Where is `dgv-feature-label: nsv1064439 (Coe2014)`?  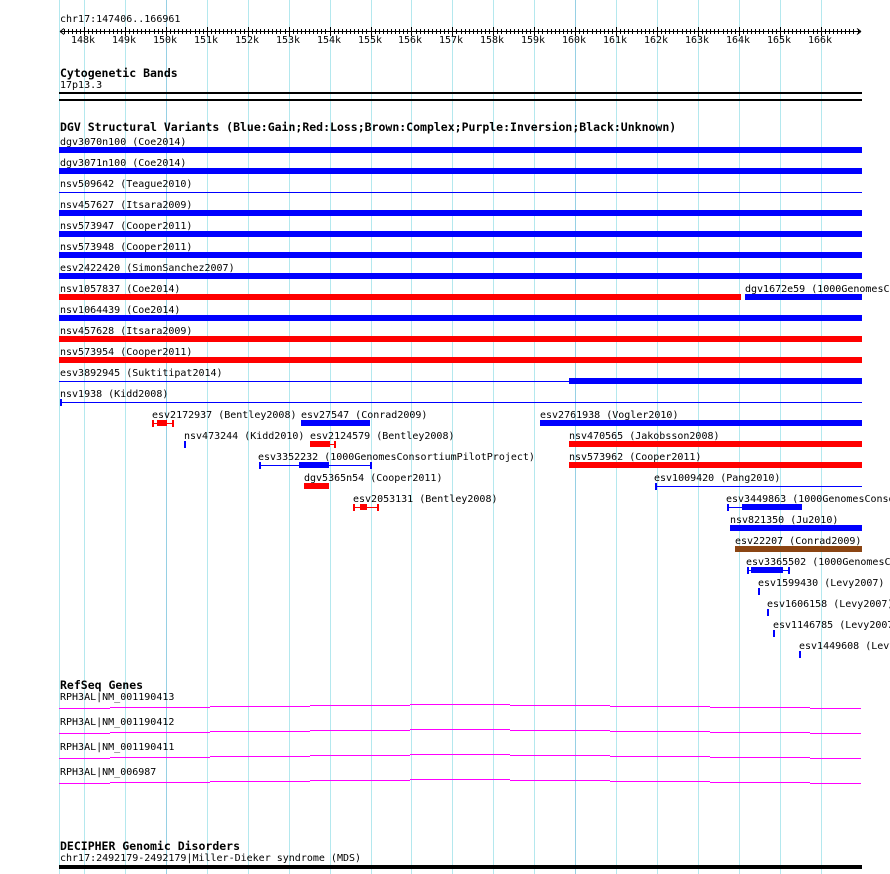
dgv-feature-label: nsv1064439 (Coe2014) is located at coordinates (120, 310).